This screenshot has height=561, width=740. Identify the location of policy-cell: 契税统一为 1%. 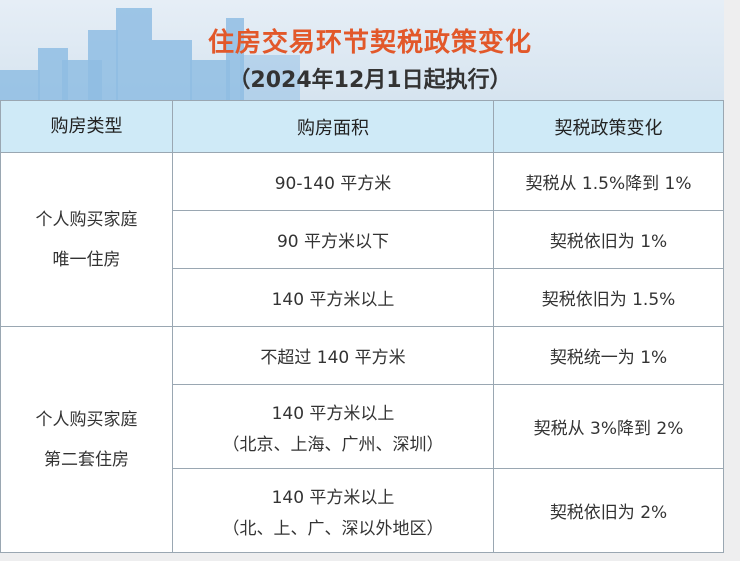
(608, 355).